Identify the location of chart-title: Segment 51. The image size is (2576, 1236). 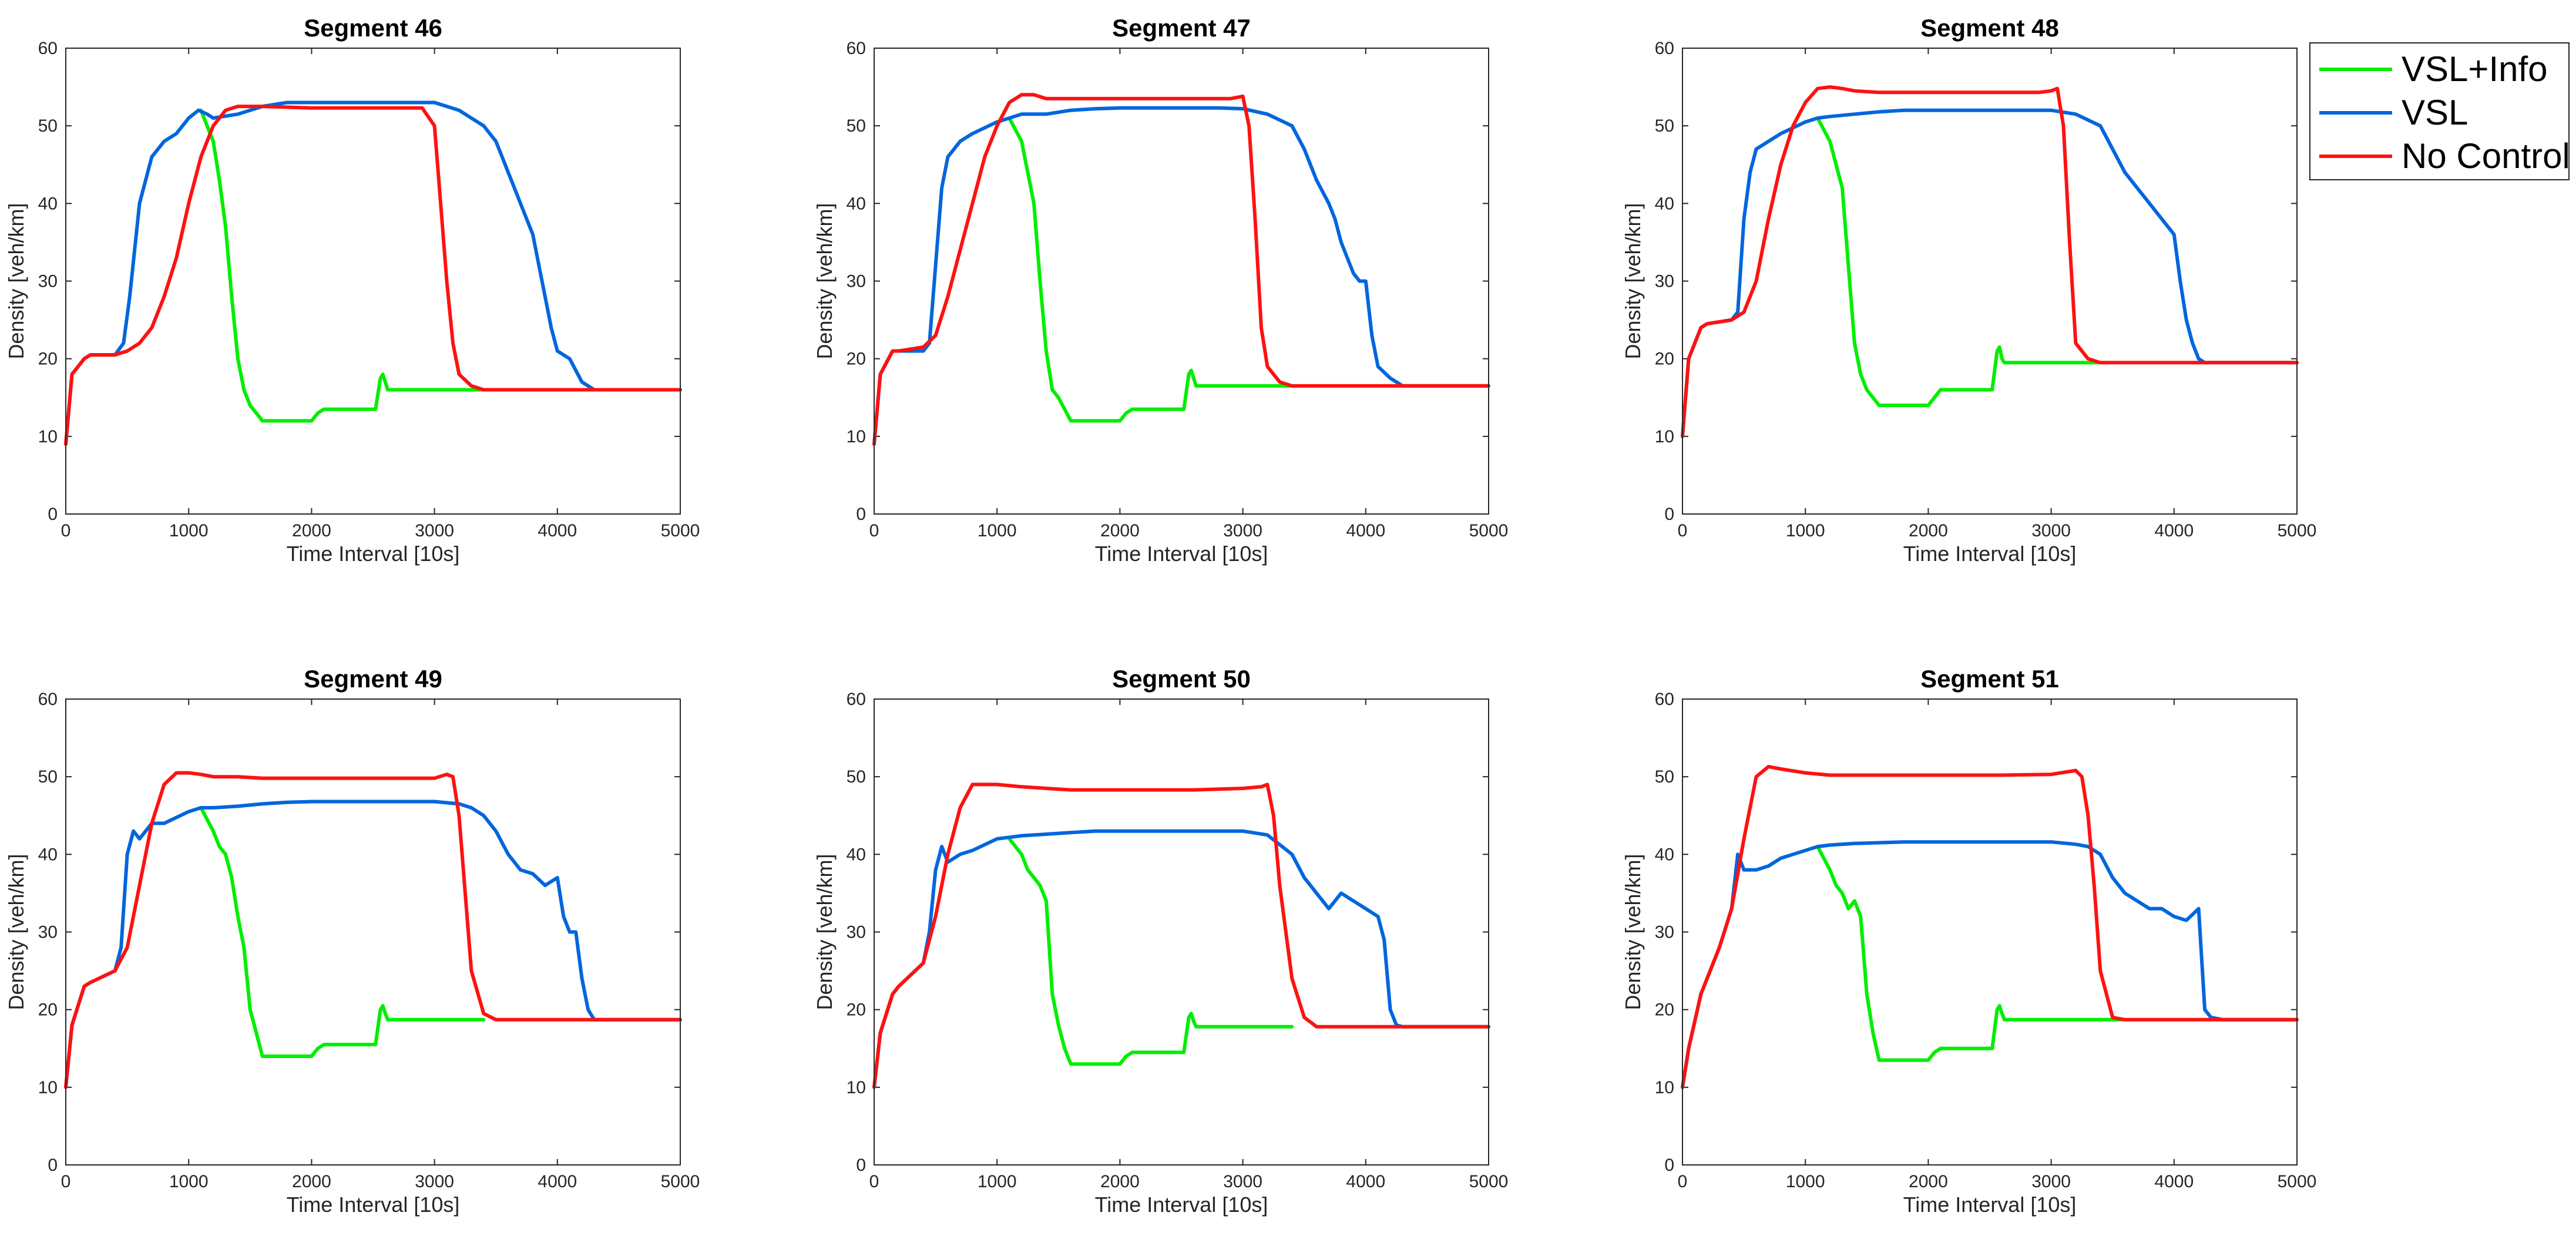
(1989, 679).